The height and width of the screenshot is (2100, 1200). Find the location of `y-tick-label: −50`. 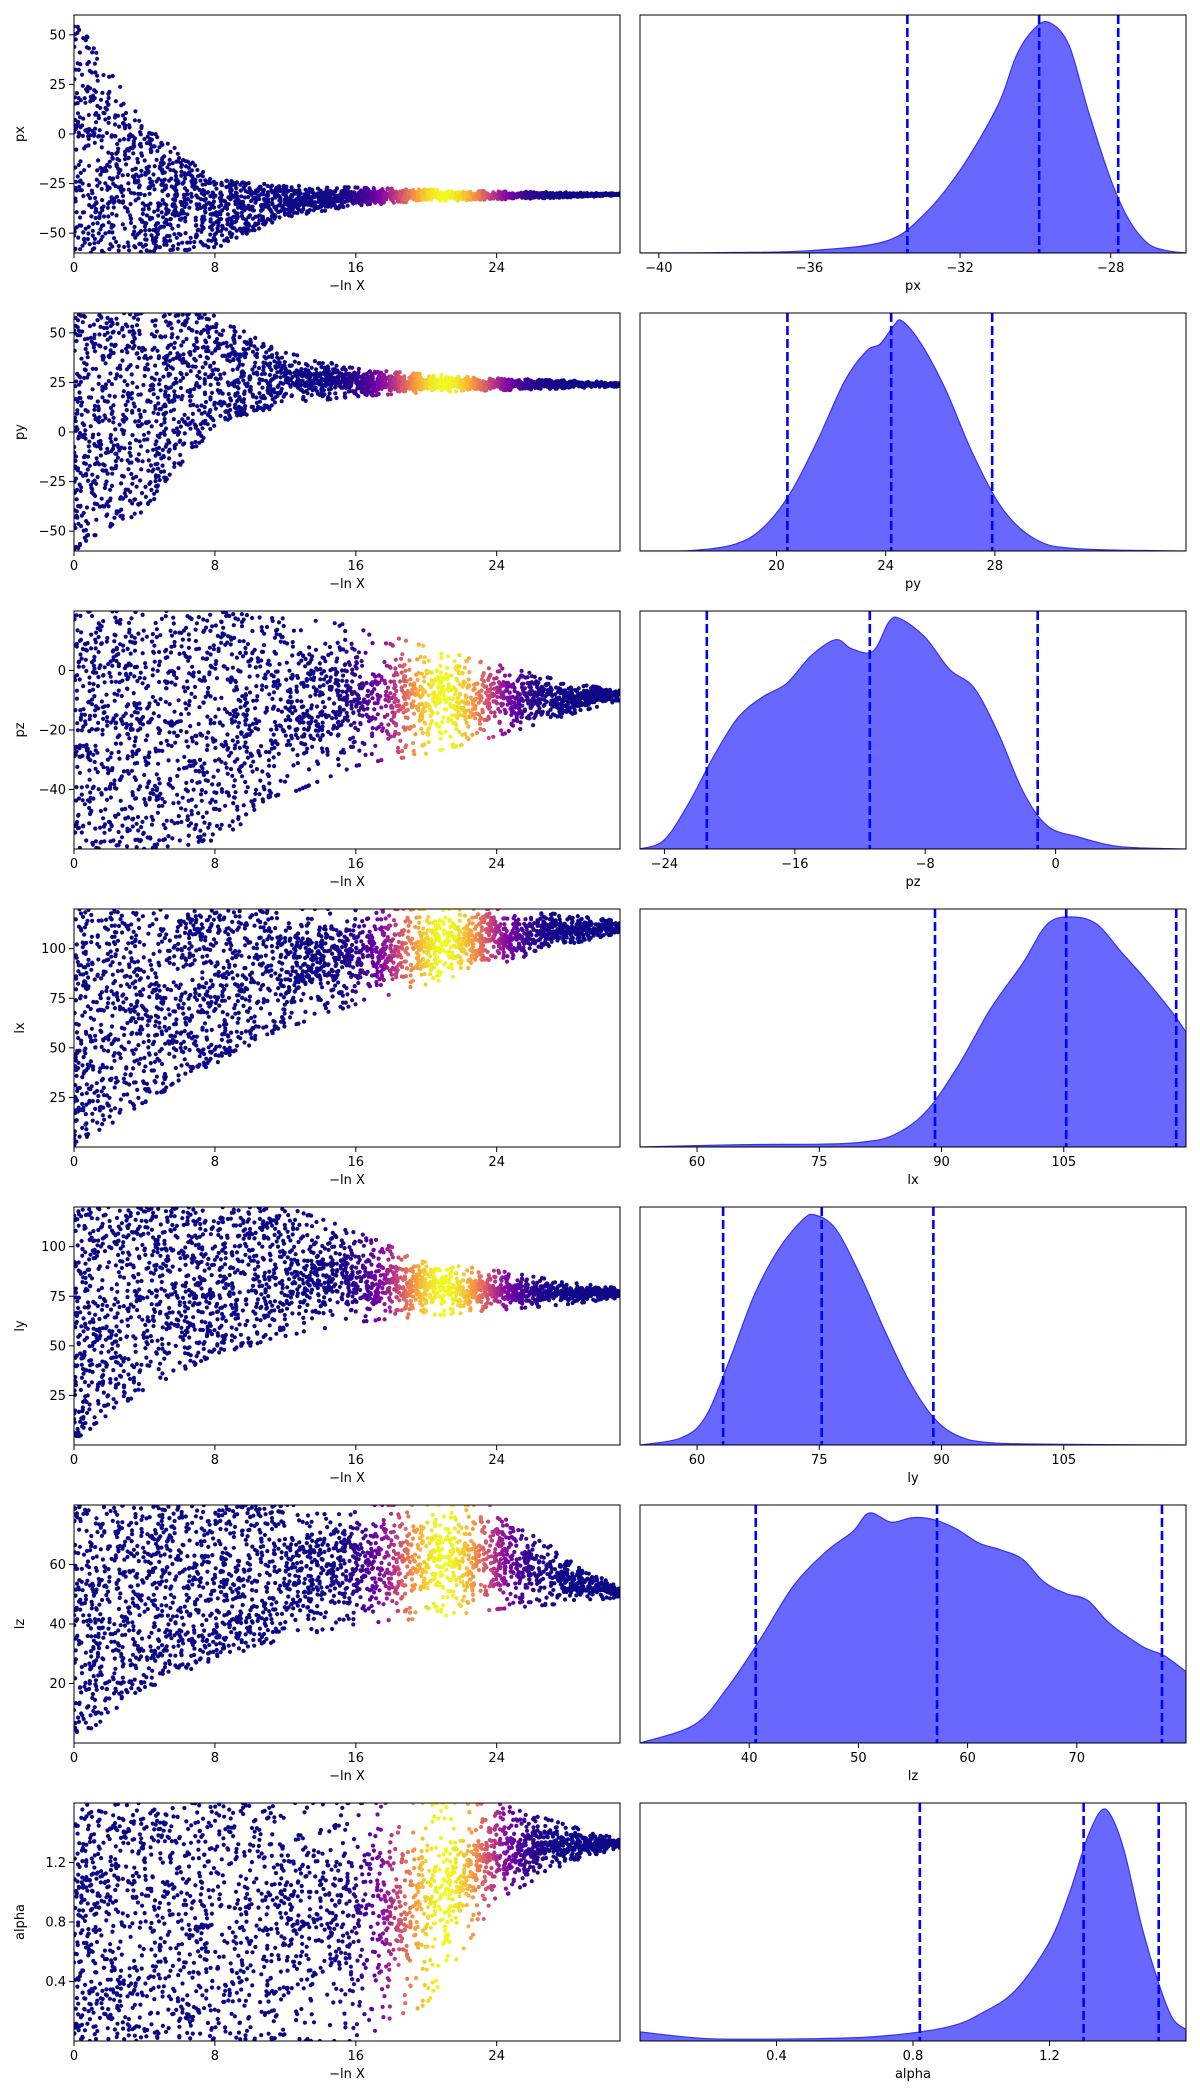

y-tick-label: −50 is located at coordinates (52, 234).